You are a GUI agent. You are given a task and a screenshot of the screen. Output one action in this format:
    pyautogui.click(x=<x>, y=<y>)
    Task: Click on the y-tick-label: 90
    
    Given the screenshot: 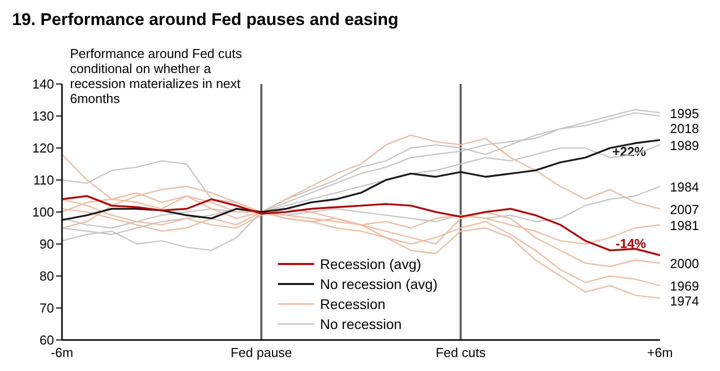 What is the action you would take?
    pyautogui.click(x=47, y=244)
    